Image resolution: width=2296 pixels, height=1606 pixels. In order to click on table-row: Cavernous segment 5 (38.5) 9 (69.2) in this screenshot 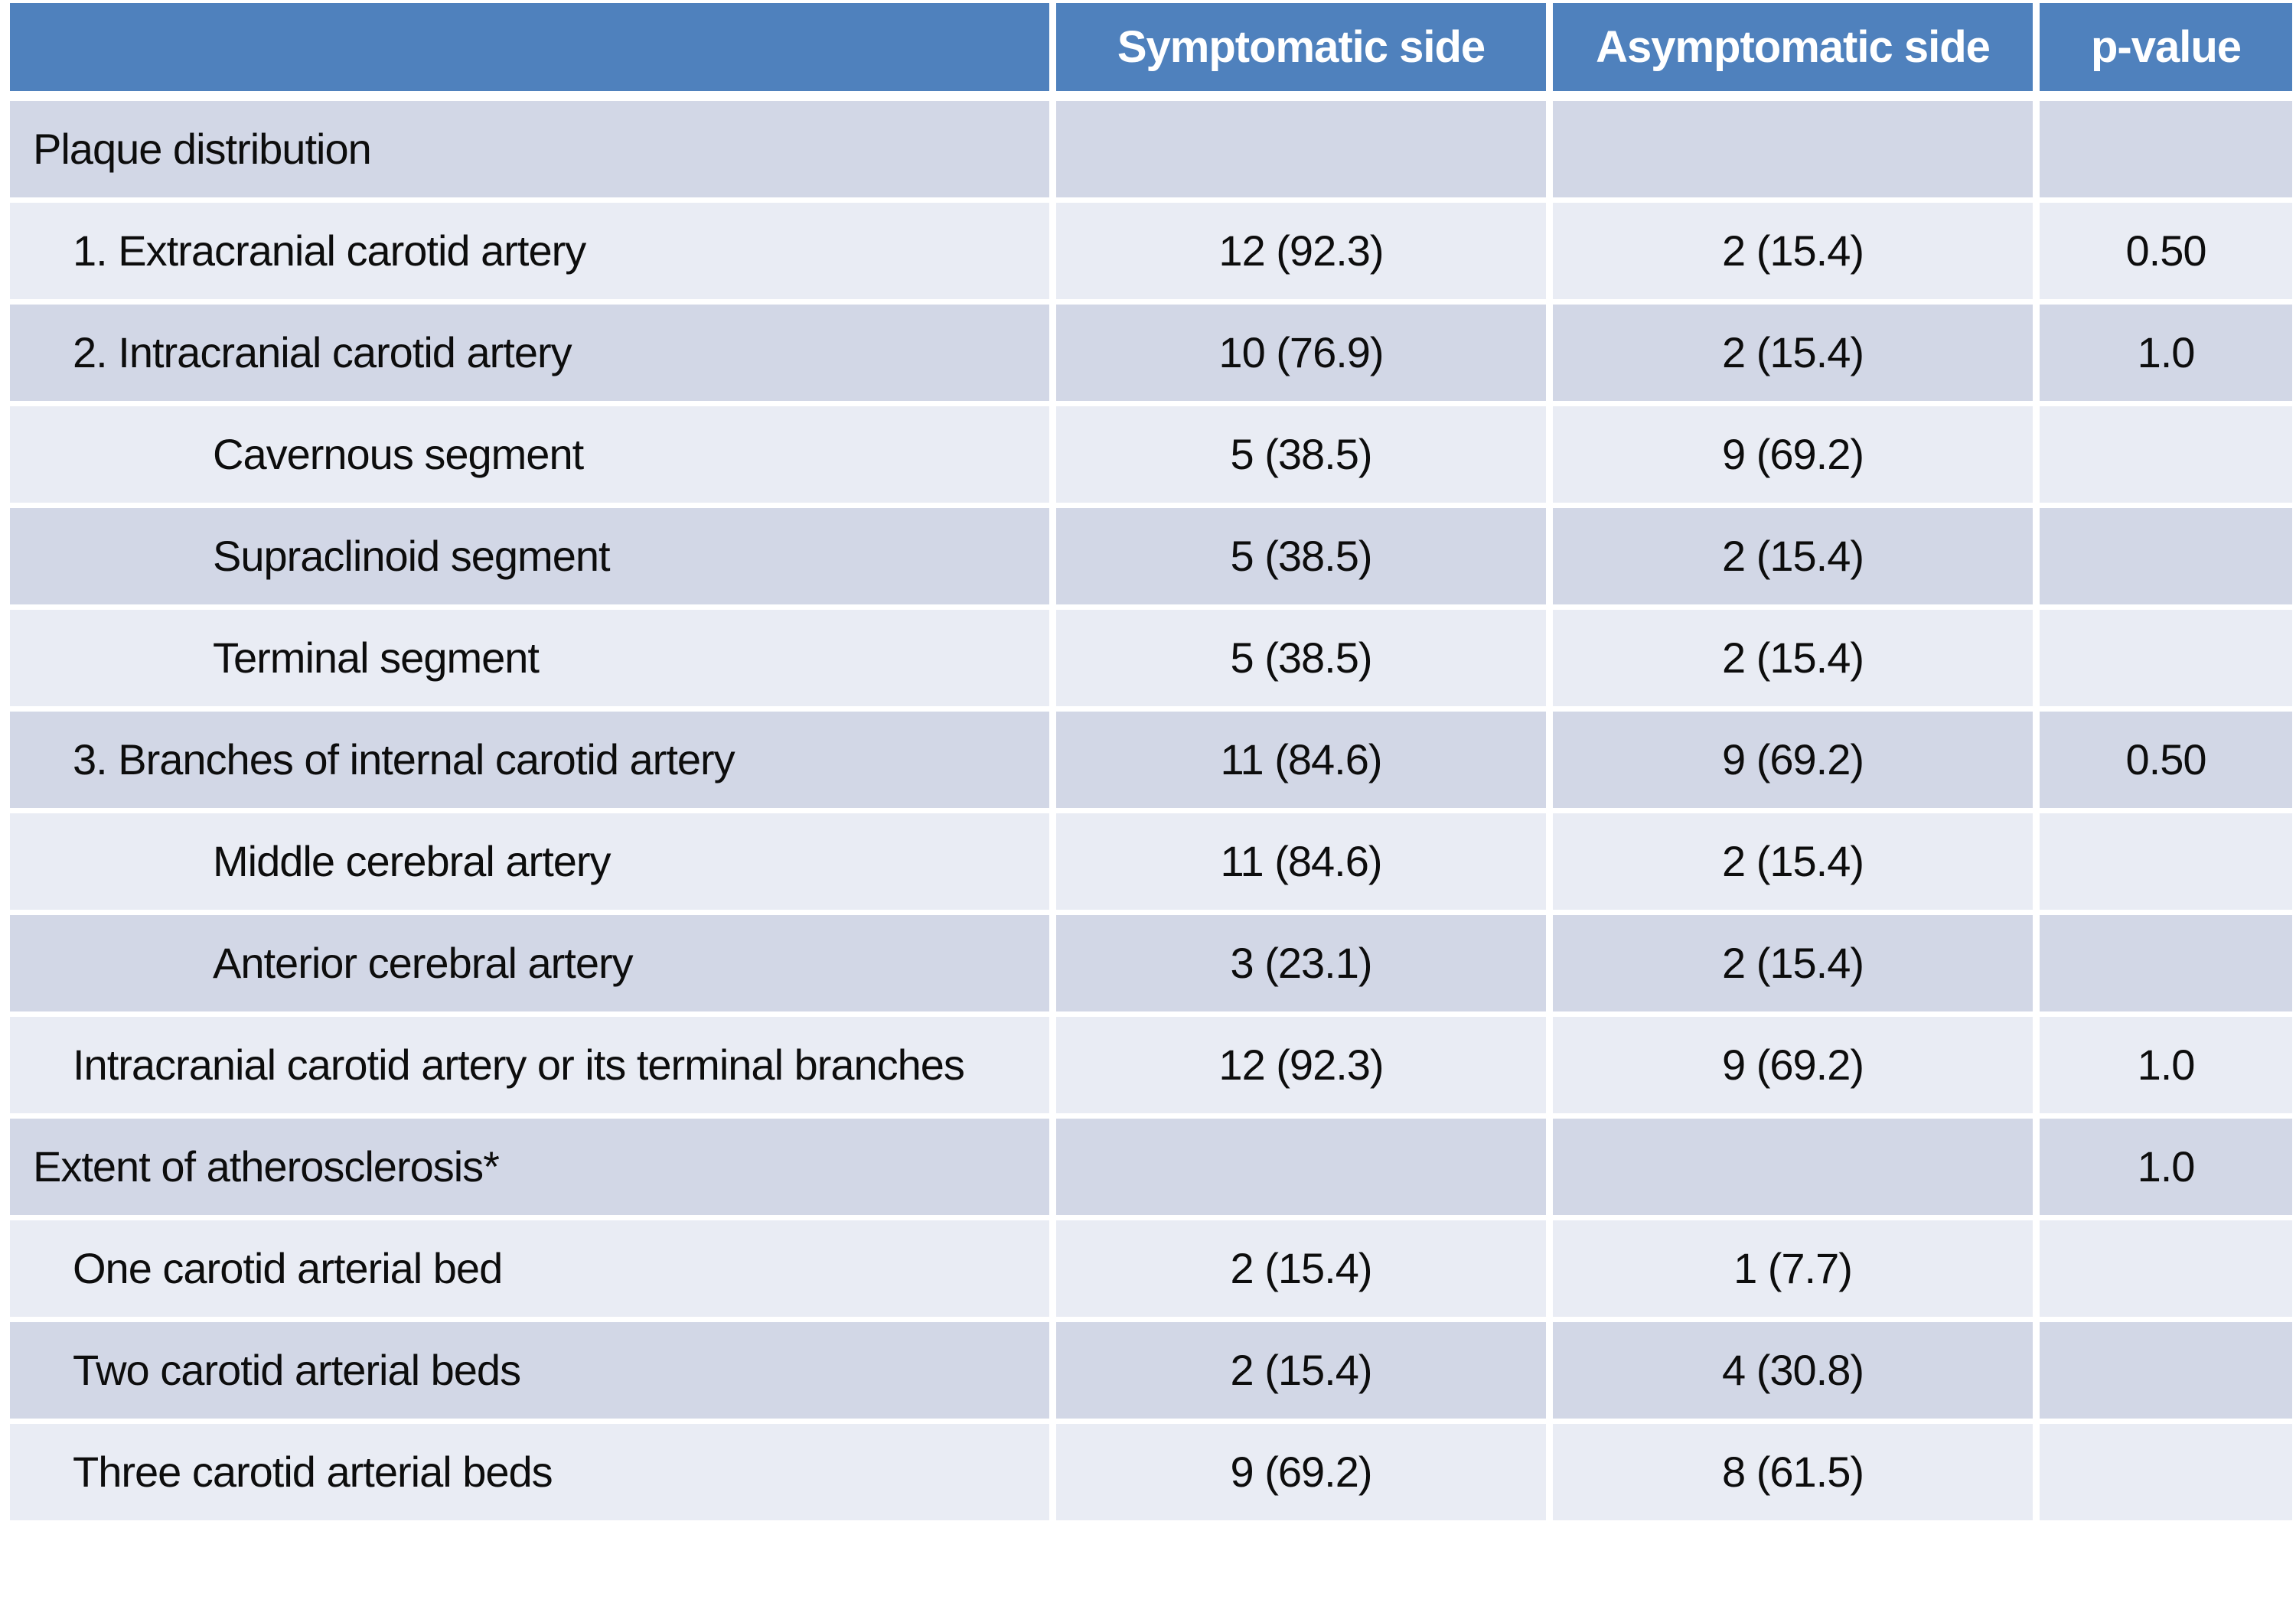, I will do `click(1151, 454)`.